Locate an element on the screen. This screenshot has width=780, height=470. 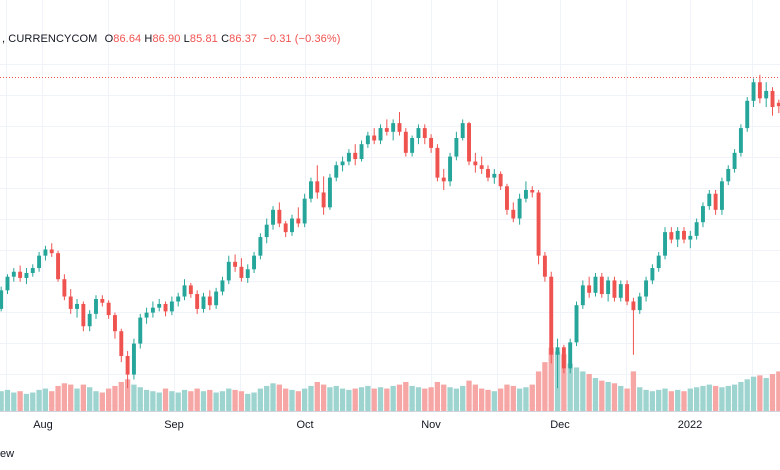
x-tick-label: 2022 is located at coordinates (690, 425).